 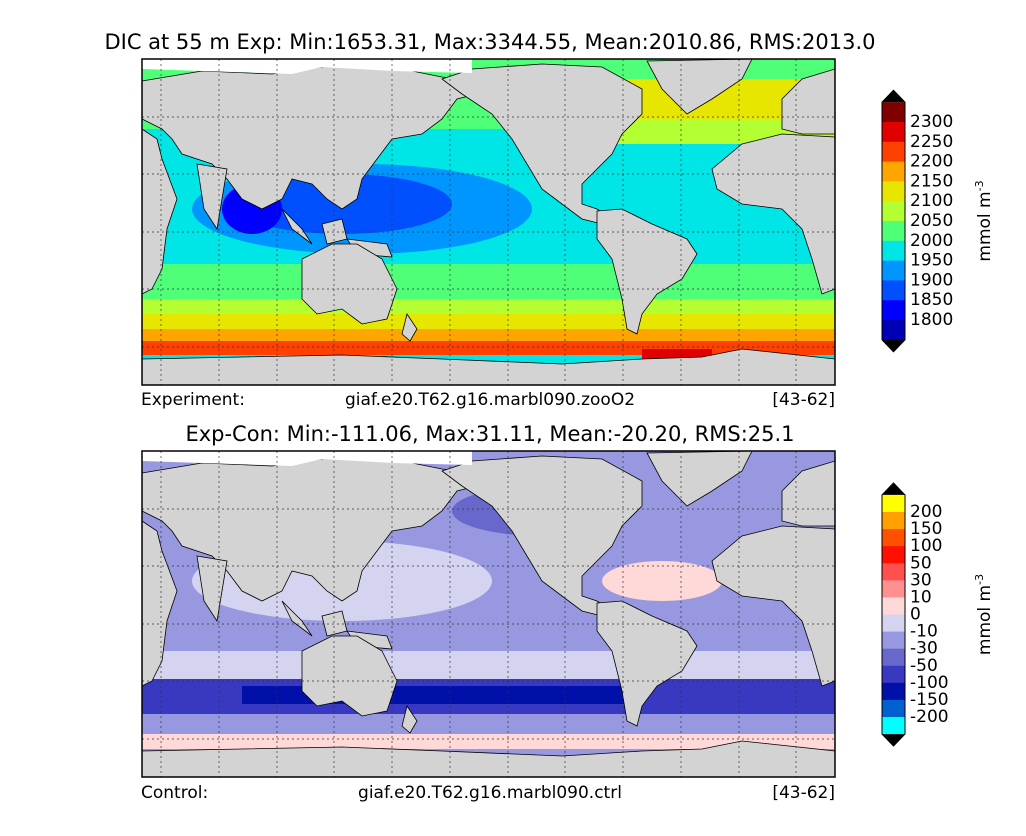 What do you see at coordinates (931, 241) in the screenshot?
I see `colorbar-label: 2000` at bounding box center [931, 241].